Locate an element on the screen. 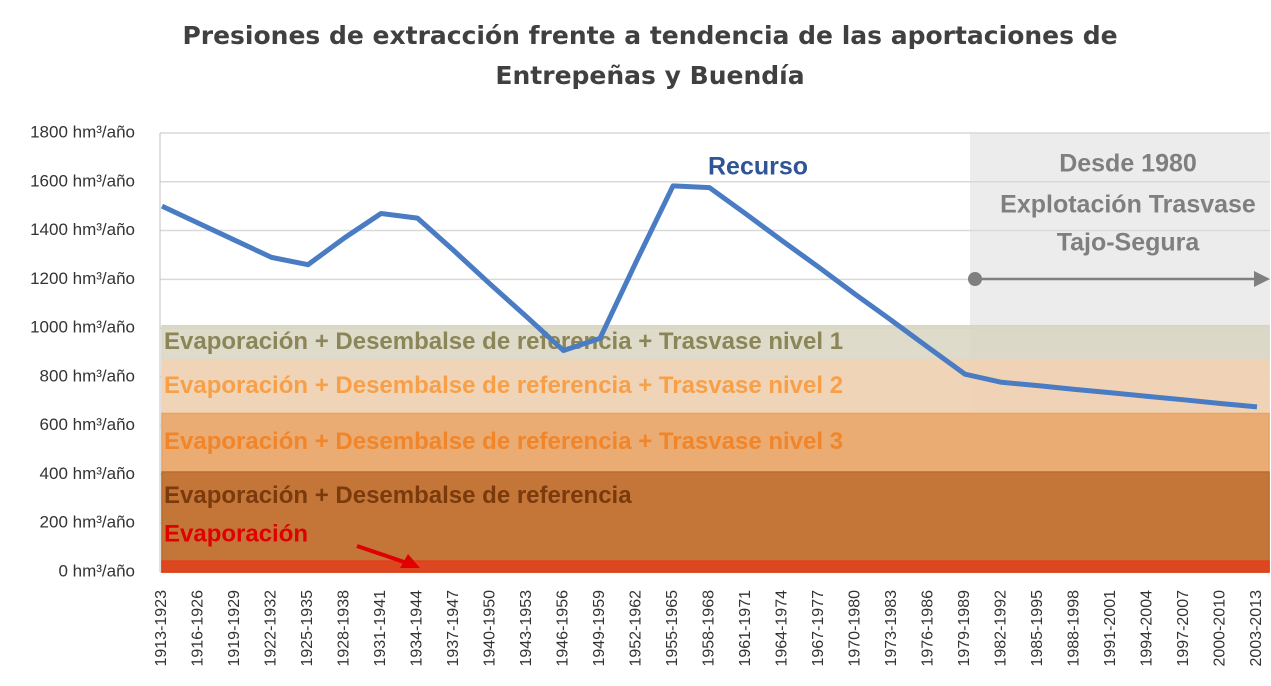 This screenshot has height=686, width=1271. y-tick-label: 1000 hm³/año is located at coordinates (82, 327).